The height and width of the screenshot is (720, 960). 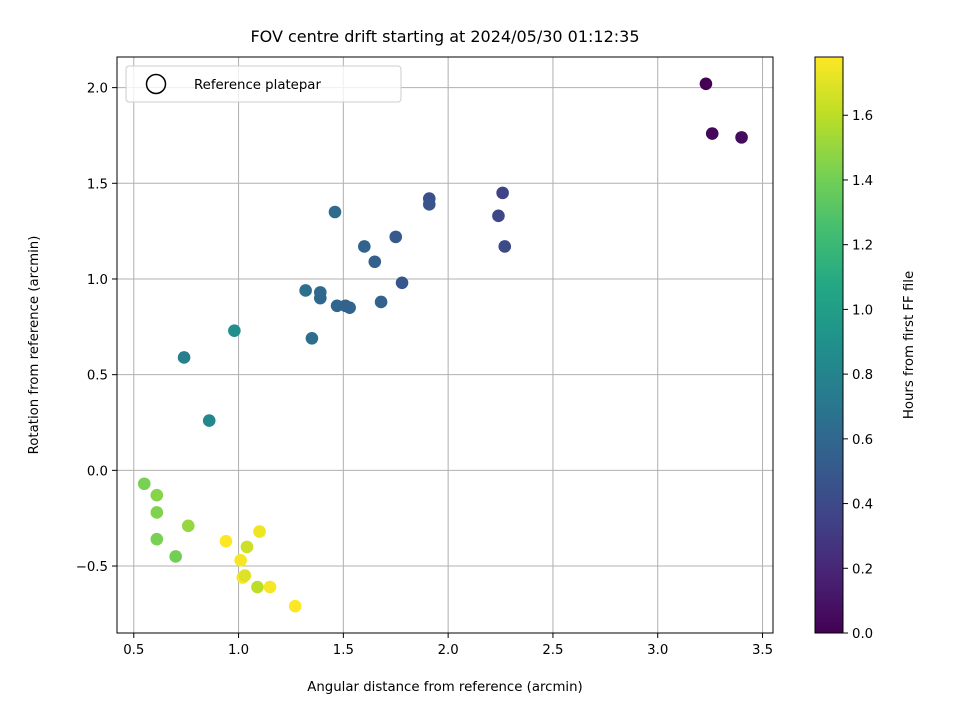 I want to click on colorbar-ticks: 0.0 0.2 0.4 0.6 0.8 1.0 1.2 1.4 1.6, so click(x=858, y=375).